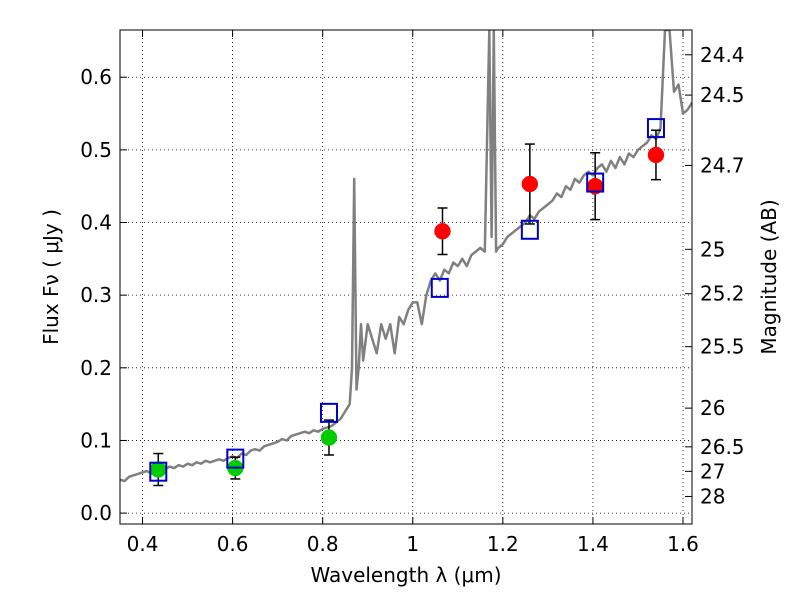  Describe the element at coordinates (323, 544) in the screenshot. I see `x-tick-label: 0.8` at that location.